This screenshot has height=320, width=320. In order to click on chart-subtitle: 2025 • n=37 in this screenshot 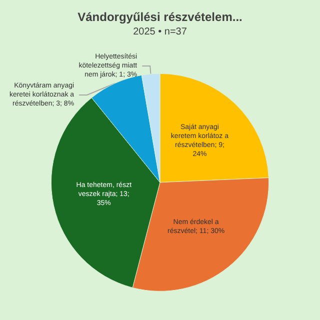, I will do `click(160, 32)`.